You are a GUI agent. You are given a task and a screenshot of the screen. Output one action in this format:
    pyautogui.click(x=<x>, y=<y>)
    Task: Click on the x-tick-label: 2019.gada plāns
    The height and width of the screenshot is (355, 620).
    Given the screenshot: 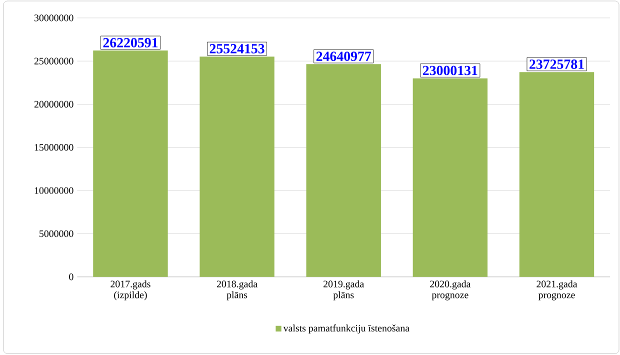 What is the action you would take?
    pyautogui.click(x=344, y=290)
    